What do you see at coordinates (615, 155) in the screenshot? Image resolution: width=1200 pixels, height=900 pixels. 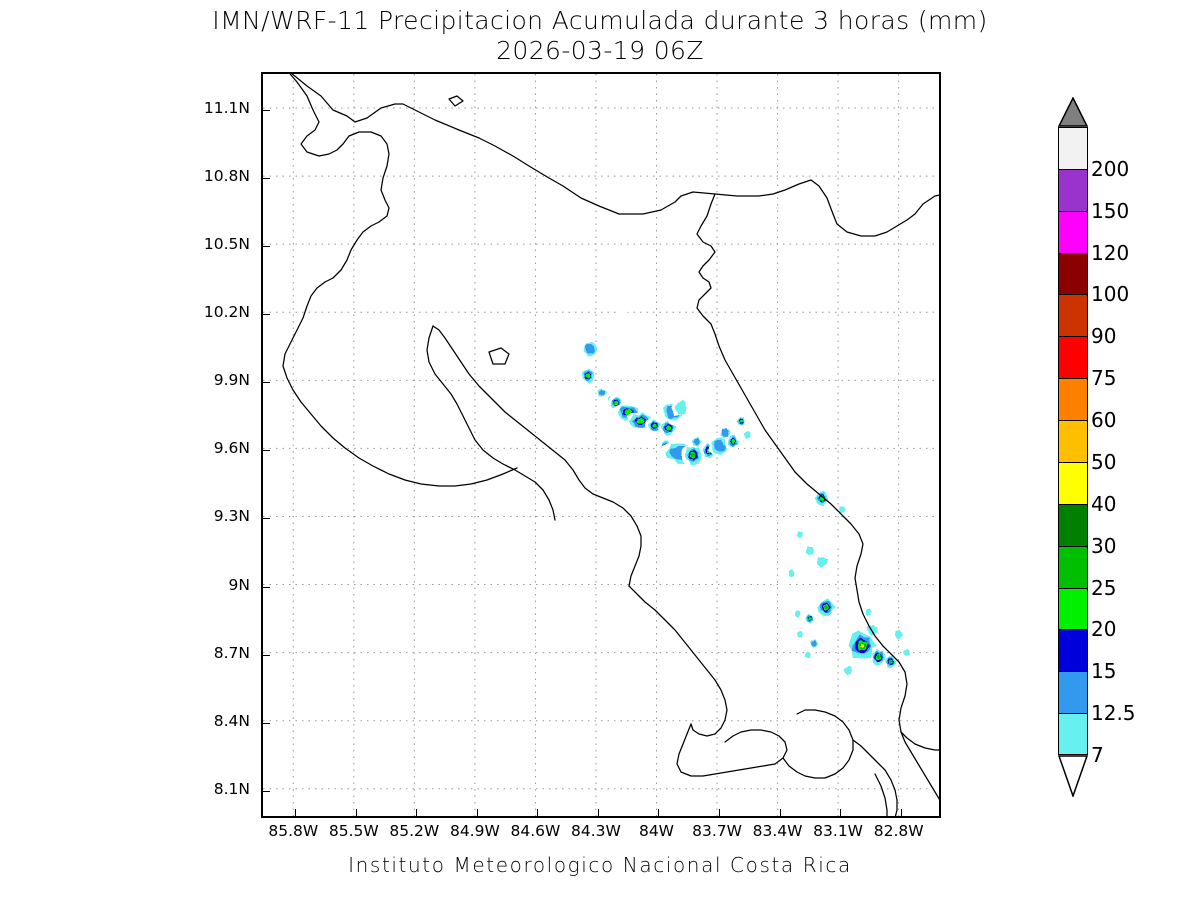 I see `nicaragua-border-and-caribbean-coast` at bounding box center [615, 155].